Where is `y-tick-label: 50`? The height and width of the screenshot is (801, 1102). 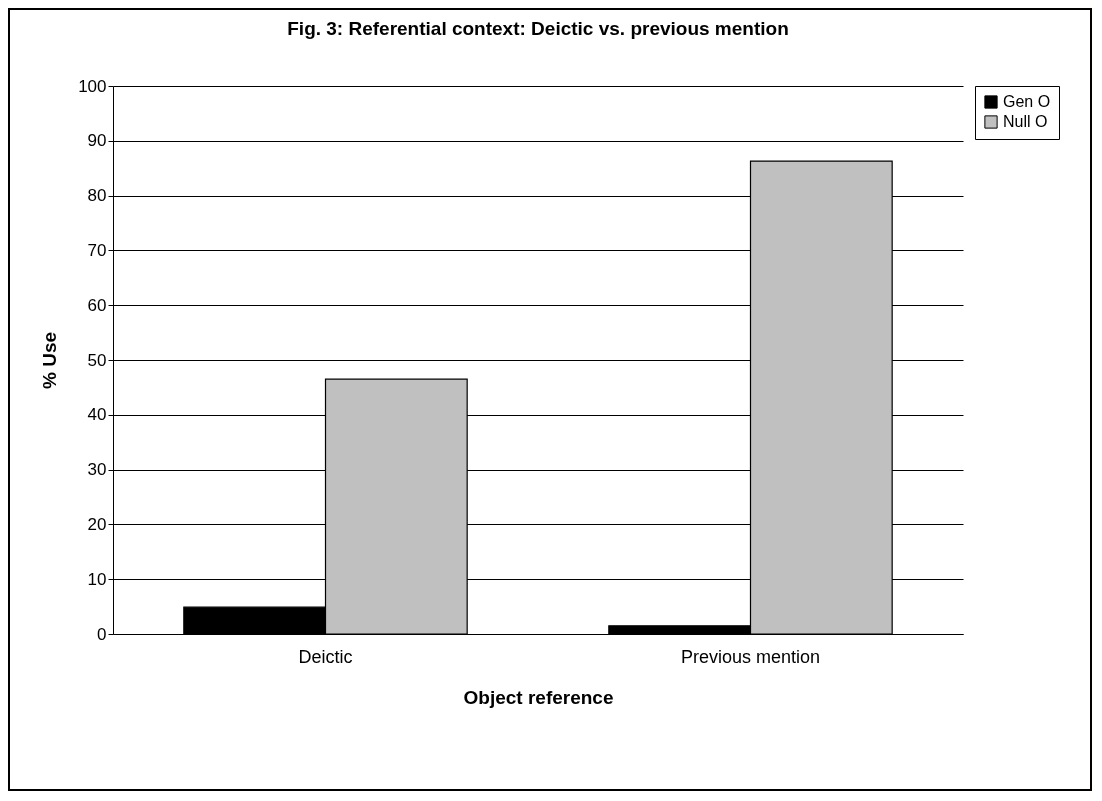 y-tick-label: 50 is located at coordinates (97, 360).